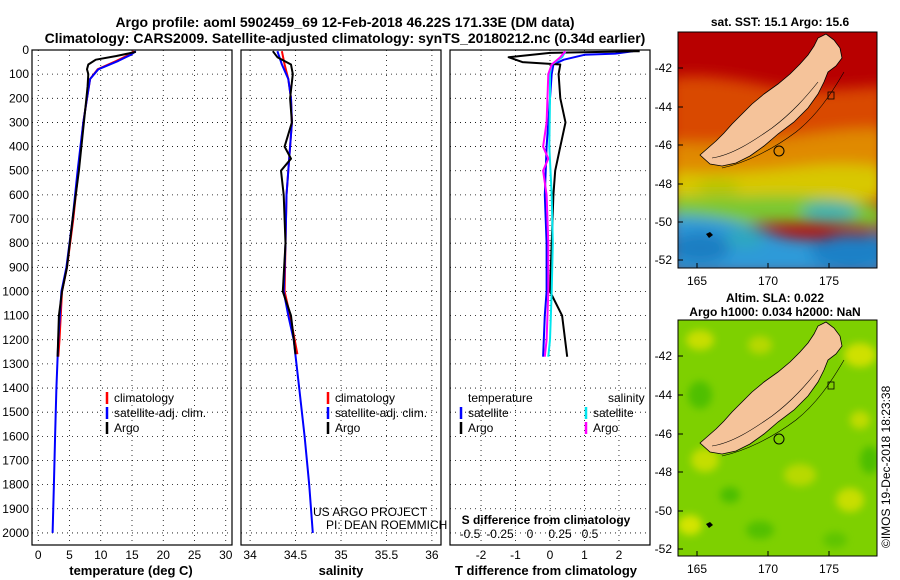 The image size is (900, 580). I want to click on sst-lon-tick: 175, so click(829, 281).